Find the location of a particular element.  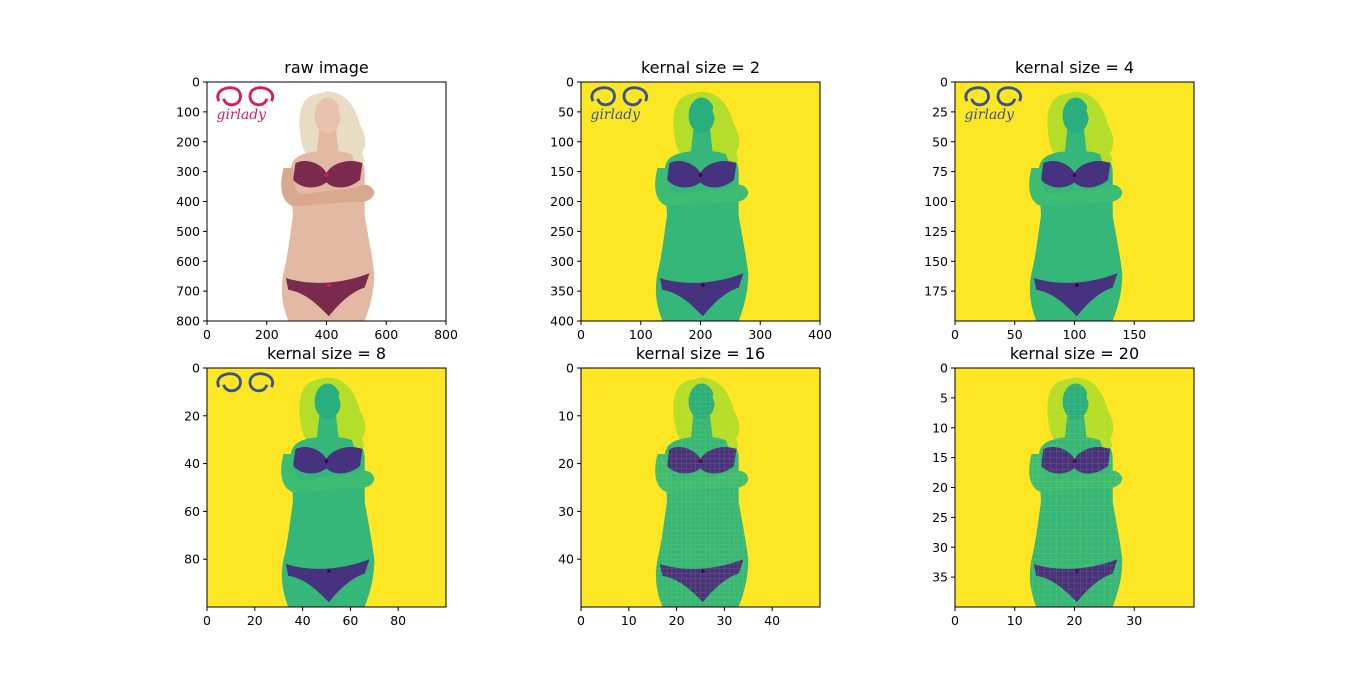

subplot-5: kernal size = 16 0 10 20 30 40 0 10 20 30 40 is located at coordinates (689, 486).